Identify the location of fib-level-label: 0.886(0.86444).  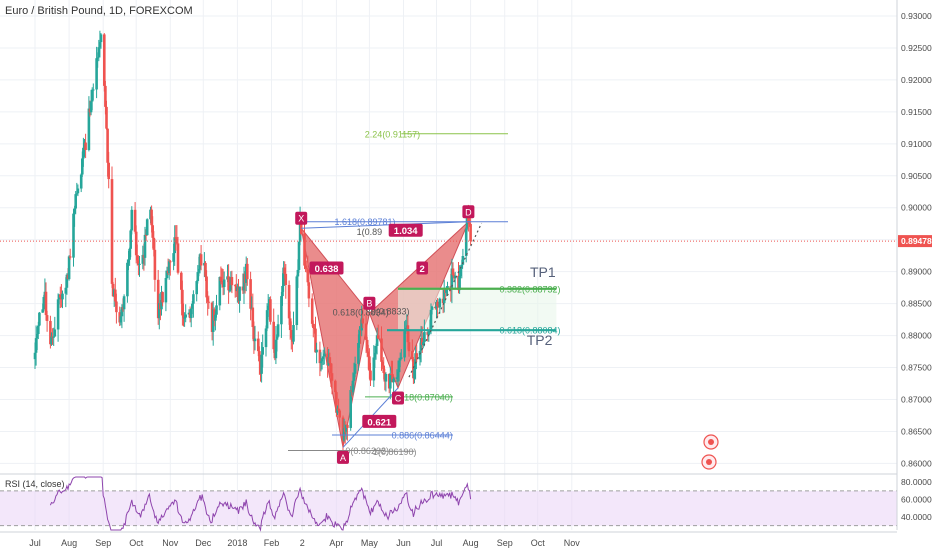
(422, 436).